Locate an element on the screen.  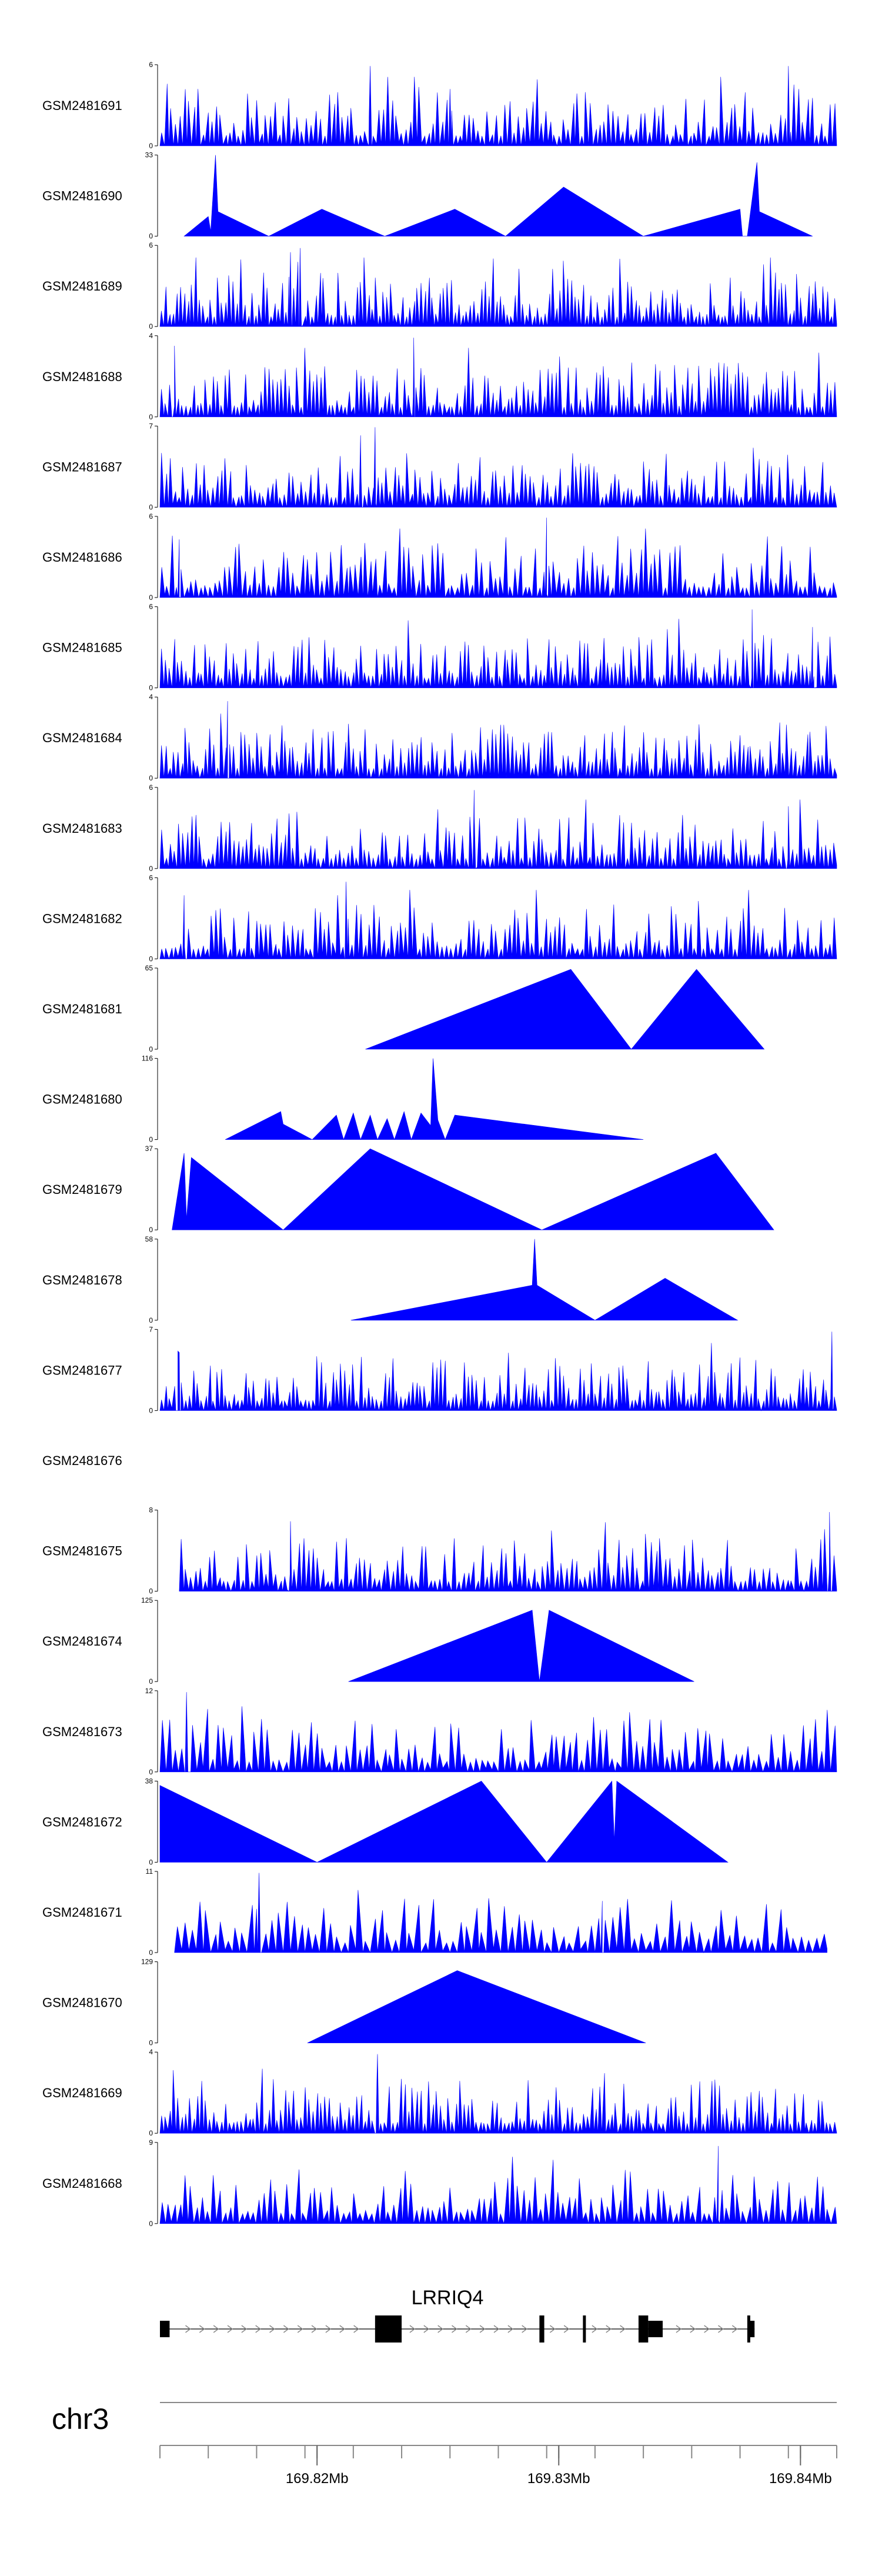
track-GSM2481678: GSM2481678 58 0 is located at coordinates (390, 1279).